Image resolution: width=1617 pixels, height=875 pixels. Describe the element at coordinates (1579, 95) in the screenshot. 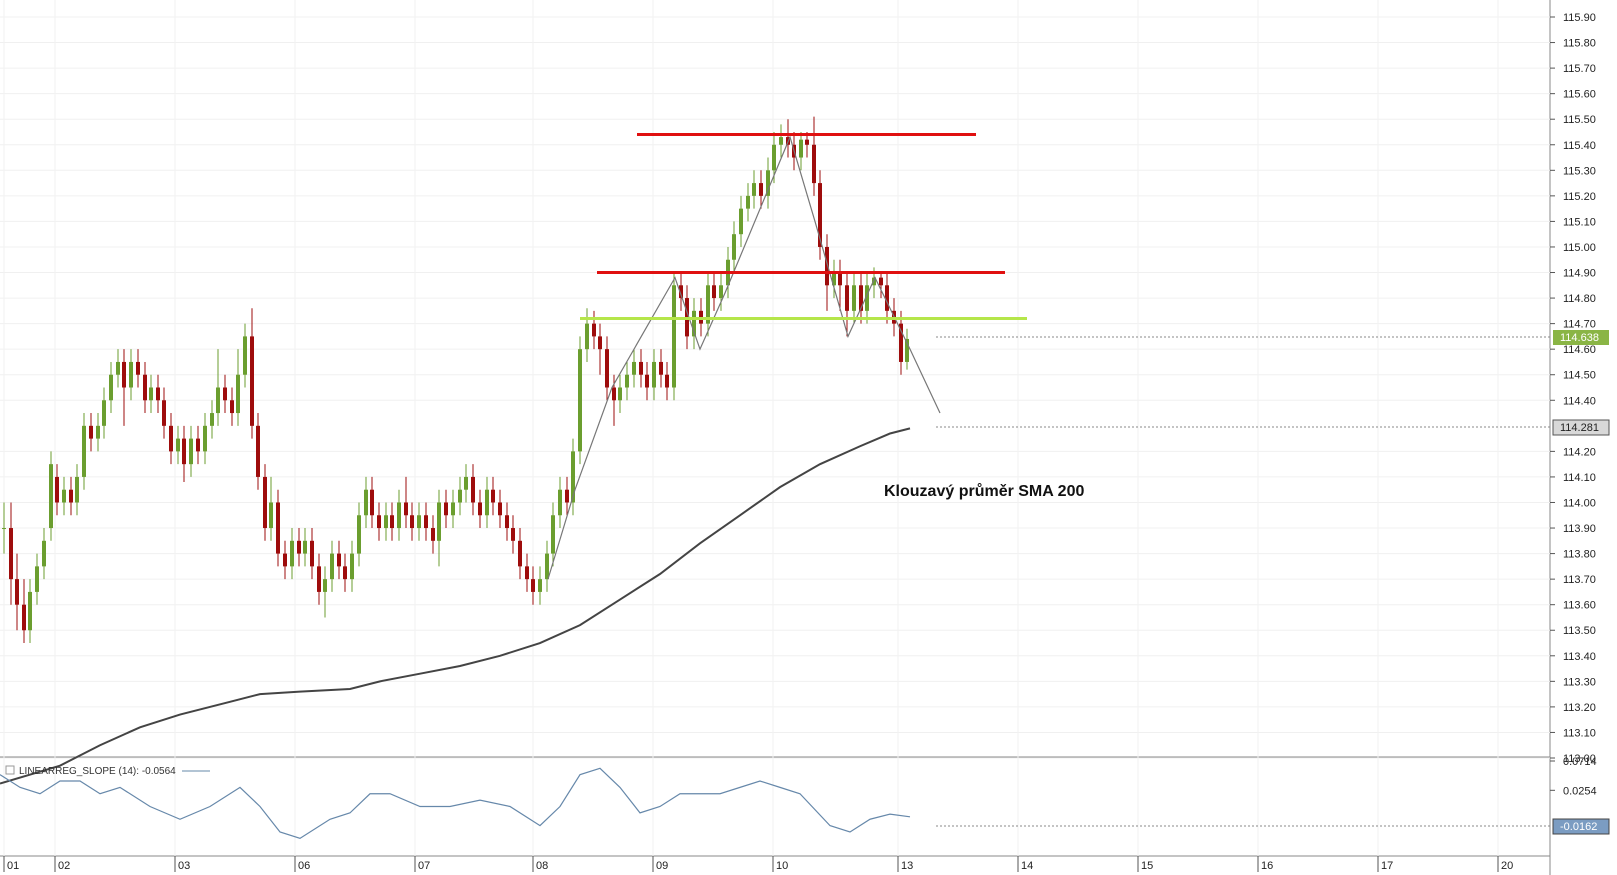

I see `y-tick-label: 115.60` at that location.